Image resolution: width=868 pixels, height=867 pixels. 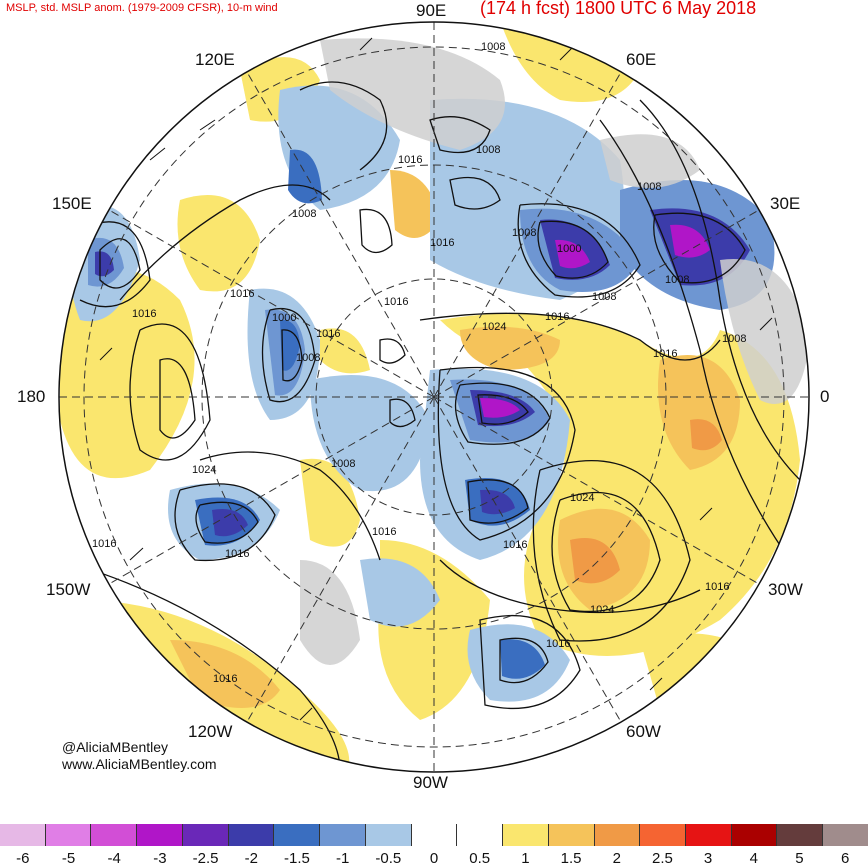 What do you see at coordinates (825, 396) in the screenshot?
I see `lon-label-0: 0` at bounding box center [825, 396].